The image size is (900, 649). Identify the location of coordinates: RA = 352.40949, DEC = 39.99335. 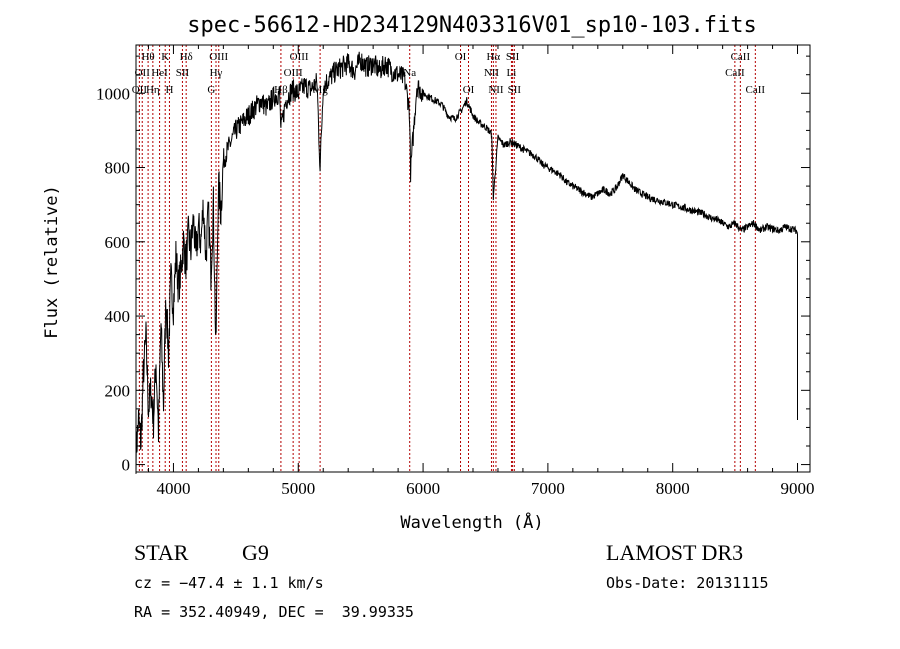
(274, 612).